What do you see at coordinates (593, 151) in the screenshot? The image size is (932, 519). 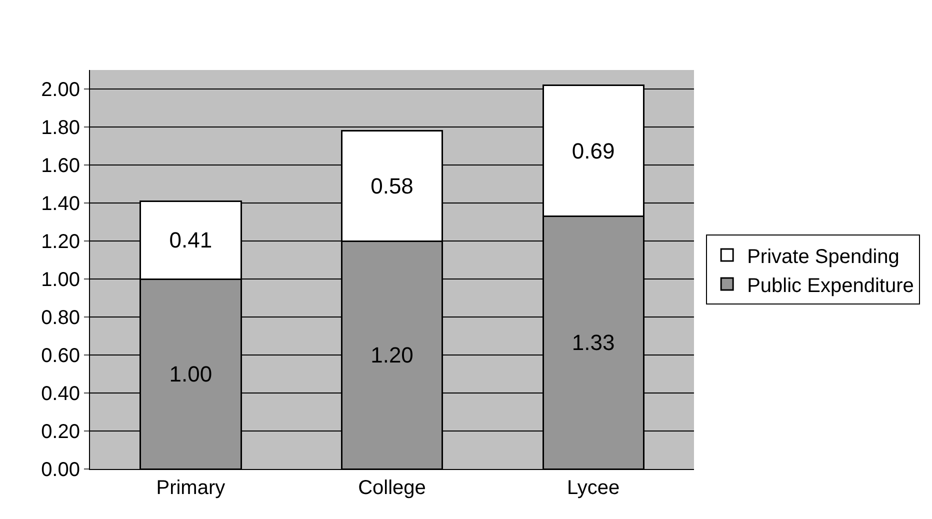 I see `data-label: 0.69` at bounding box center [593, 151].